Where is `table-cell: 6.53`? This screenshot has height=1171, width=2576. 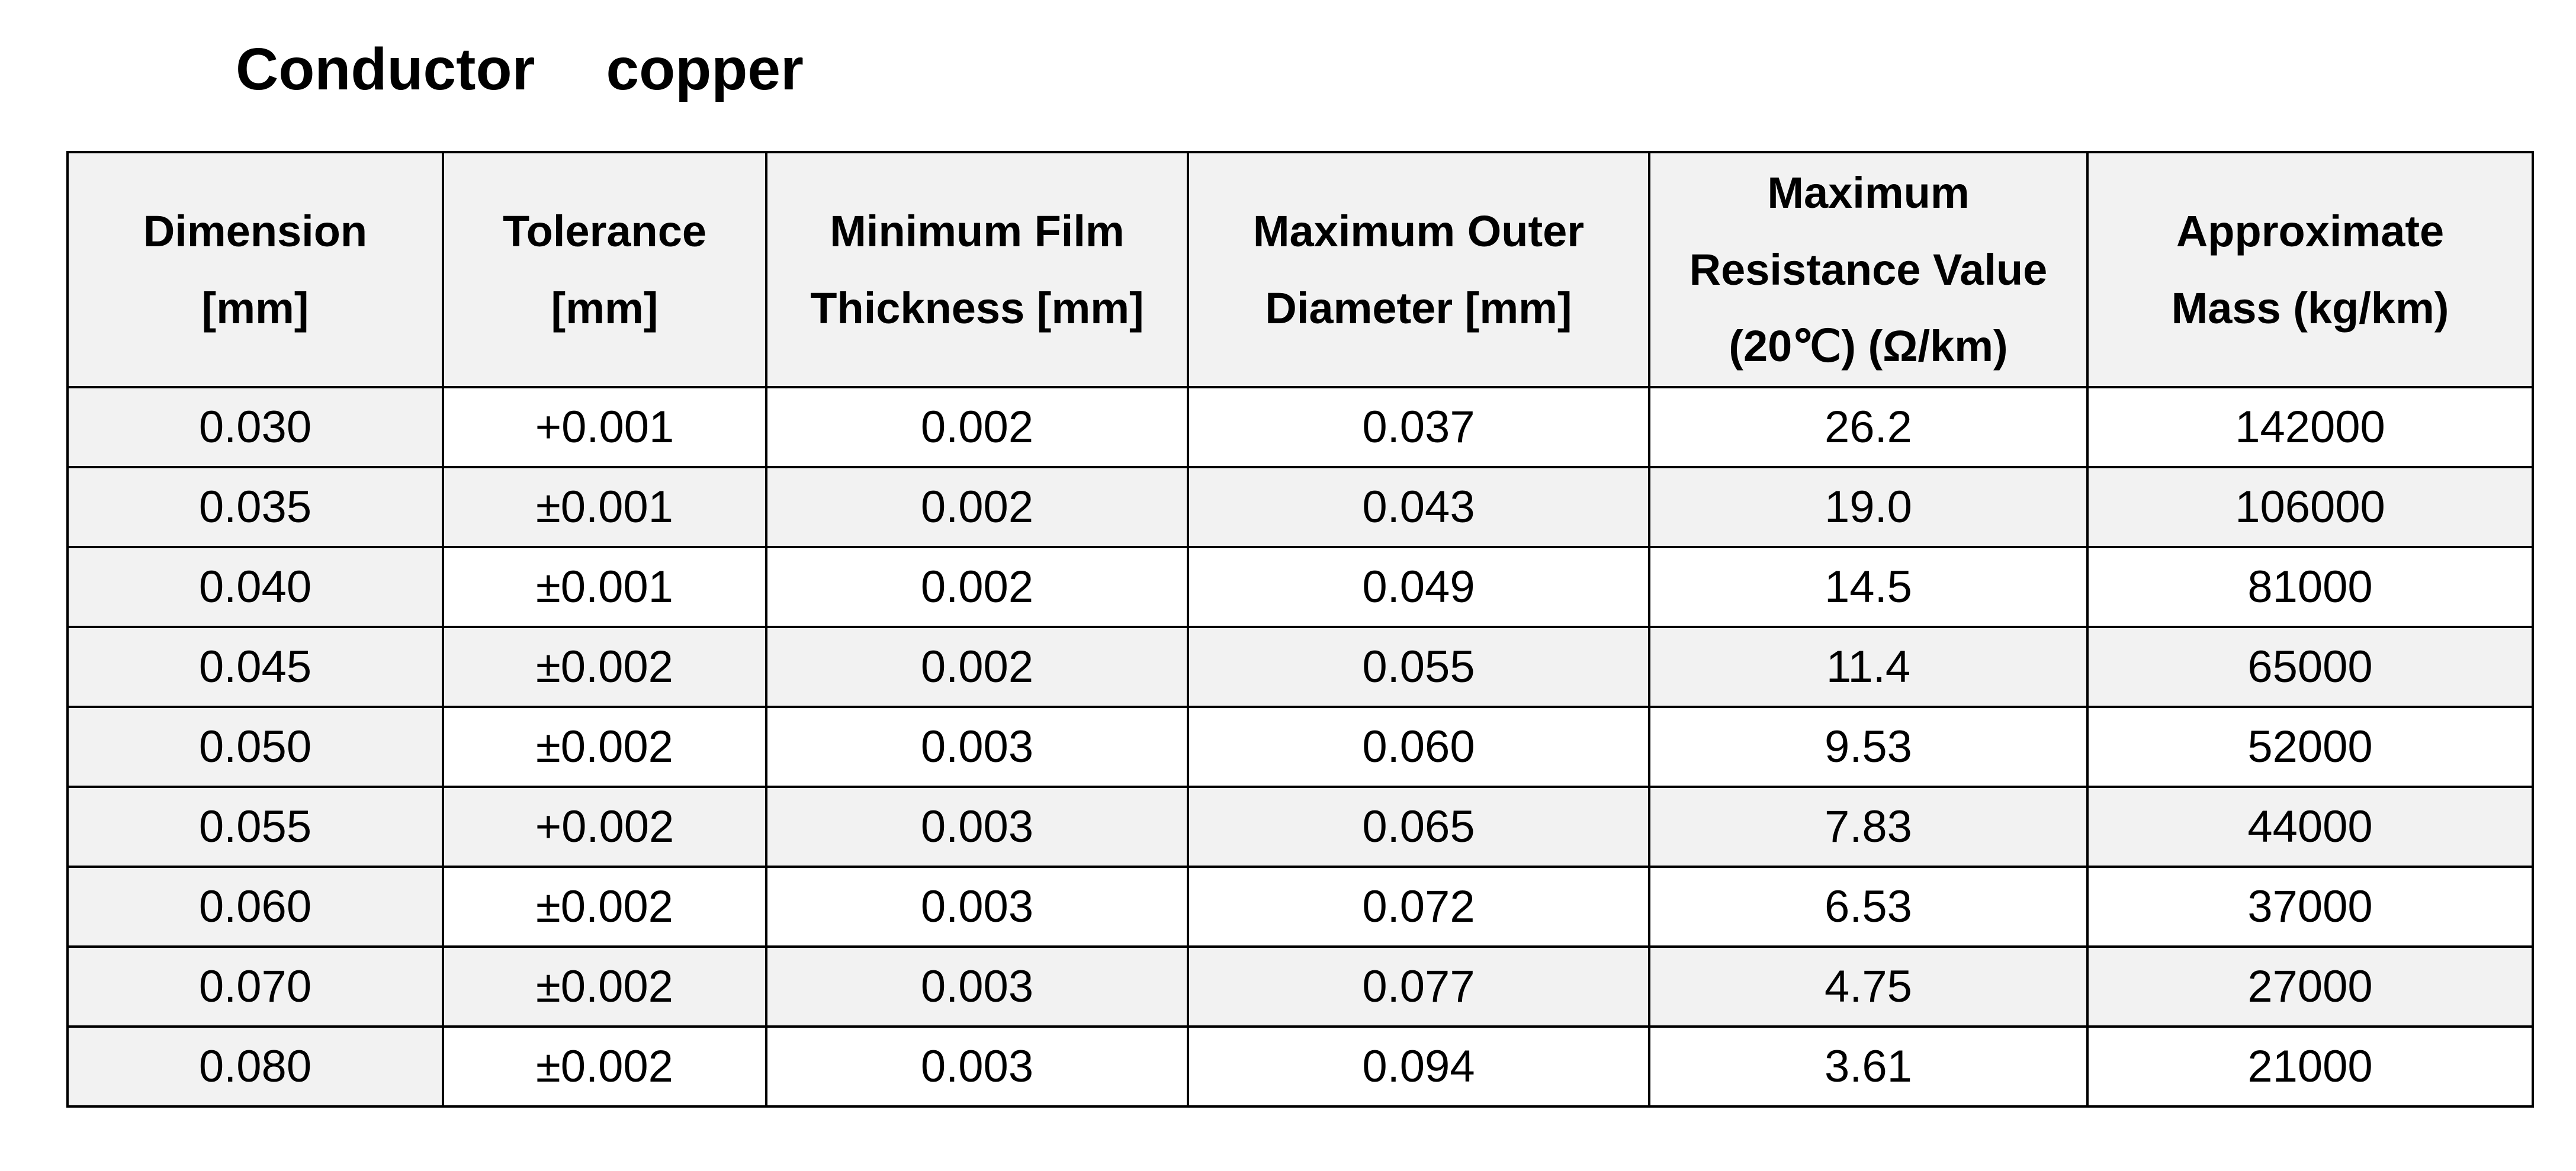 table-cell: 6.53 is located at coordinates (1868, 907).